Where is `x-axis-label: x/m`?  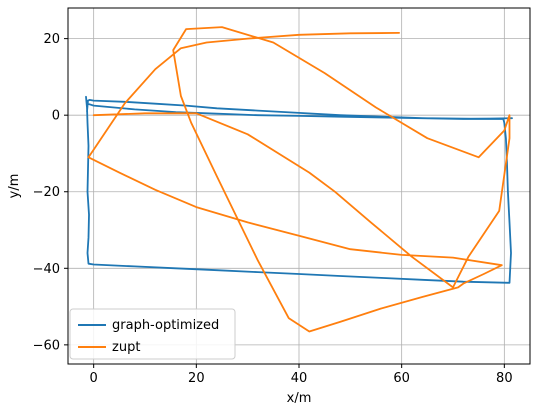 x-axis-label: x/m is located at coordinates (299, 398).